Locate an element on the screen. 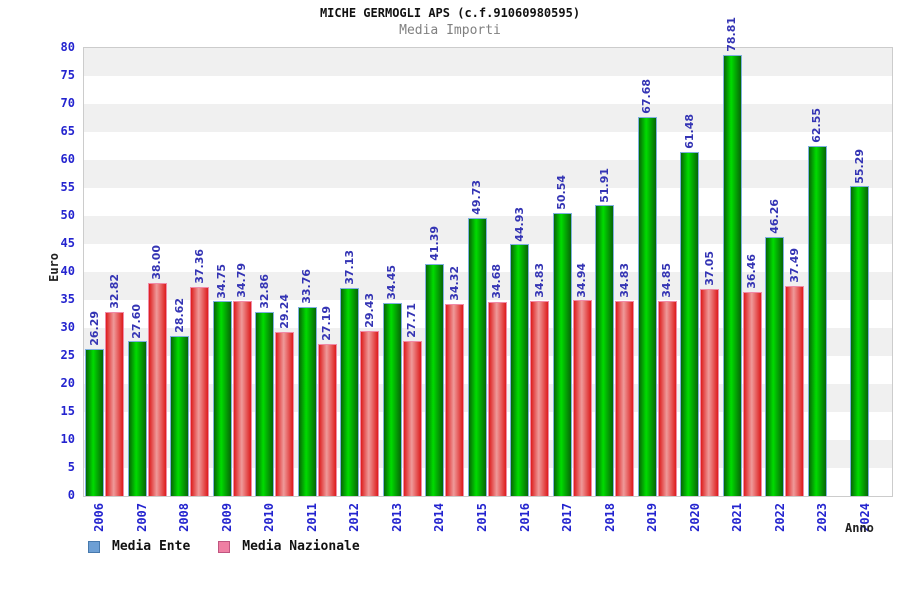 The image size is (900, 600). media-ente-bar-2011 is located at coordinates (307, 401).